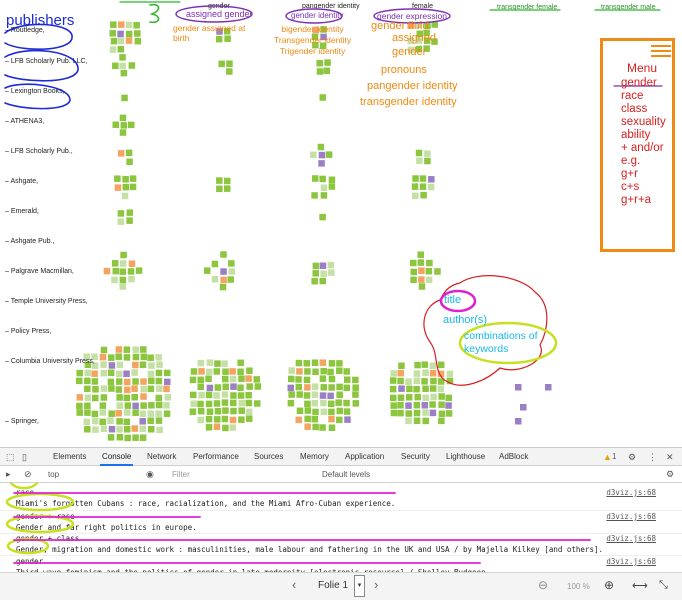  What do you see at coordinates (642, 68) in the screenshot?
I see `menu-title: Menu` at bounding box center [642, 68].